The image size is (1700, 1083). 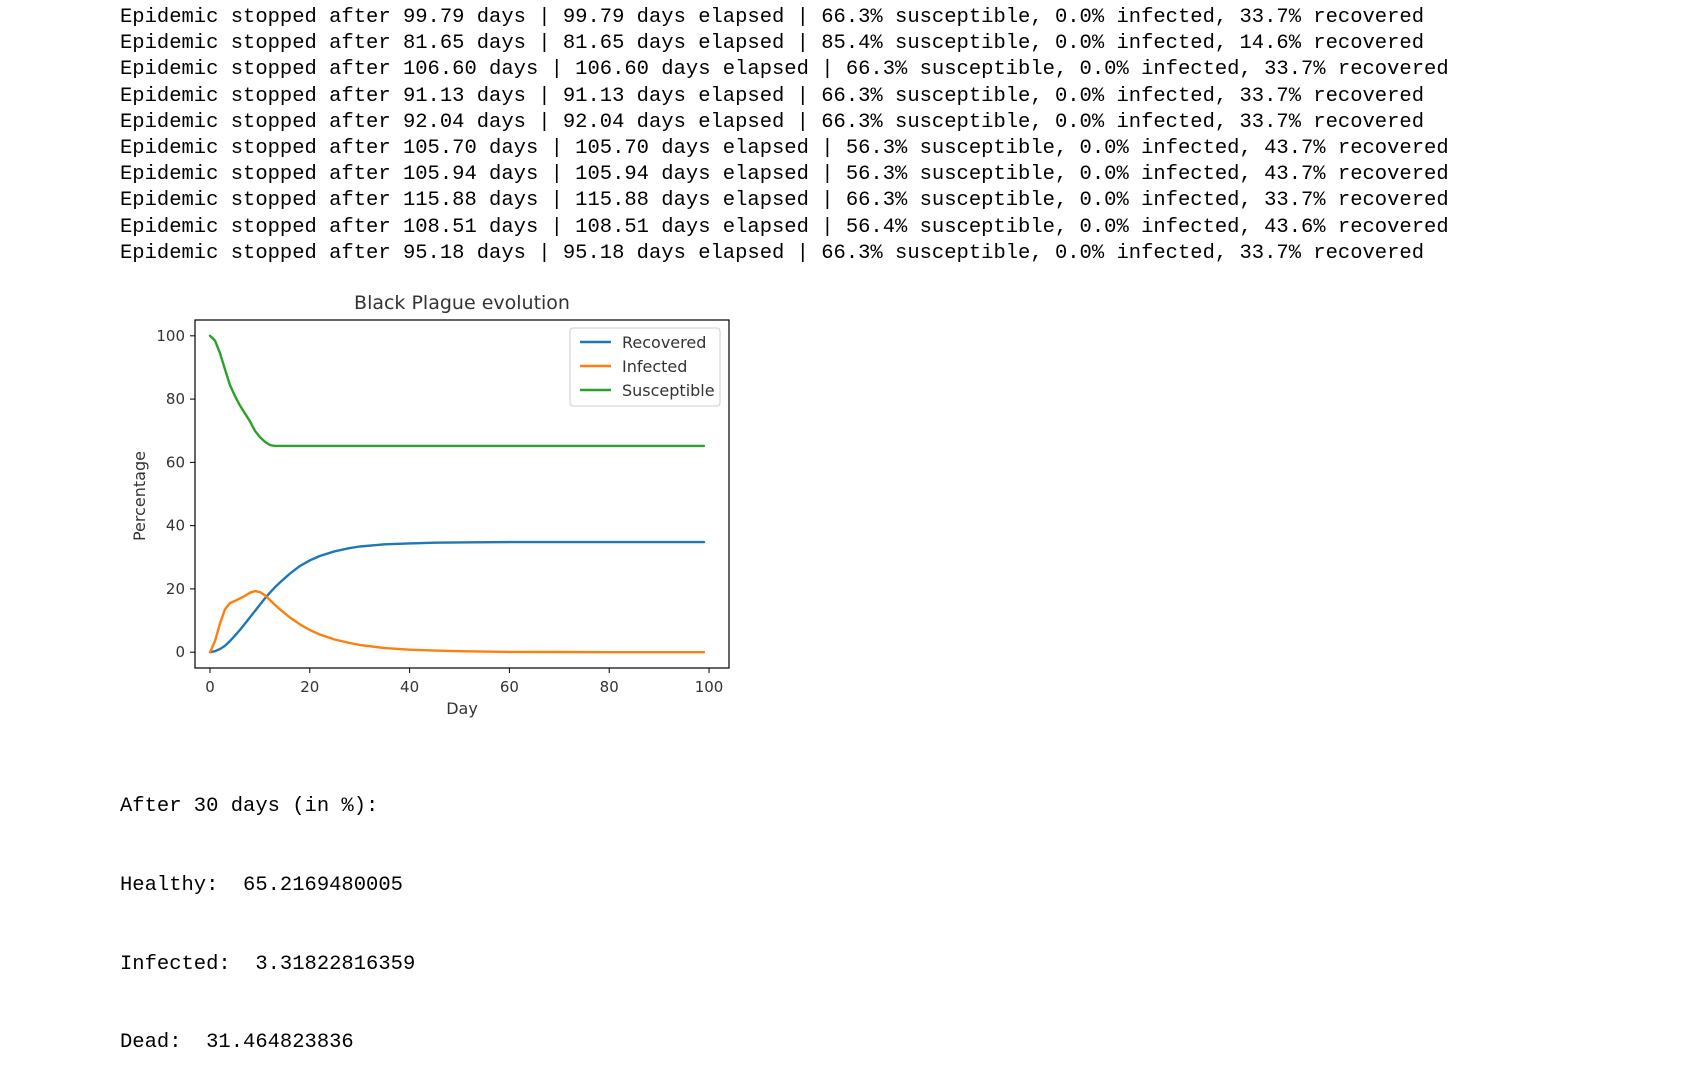 I want to click on x-tick-label: 80, so click(x=609, y=687).